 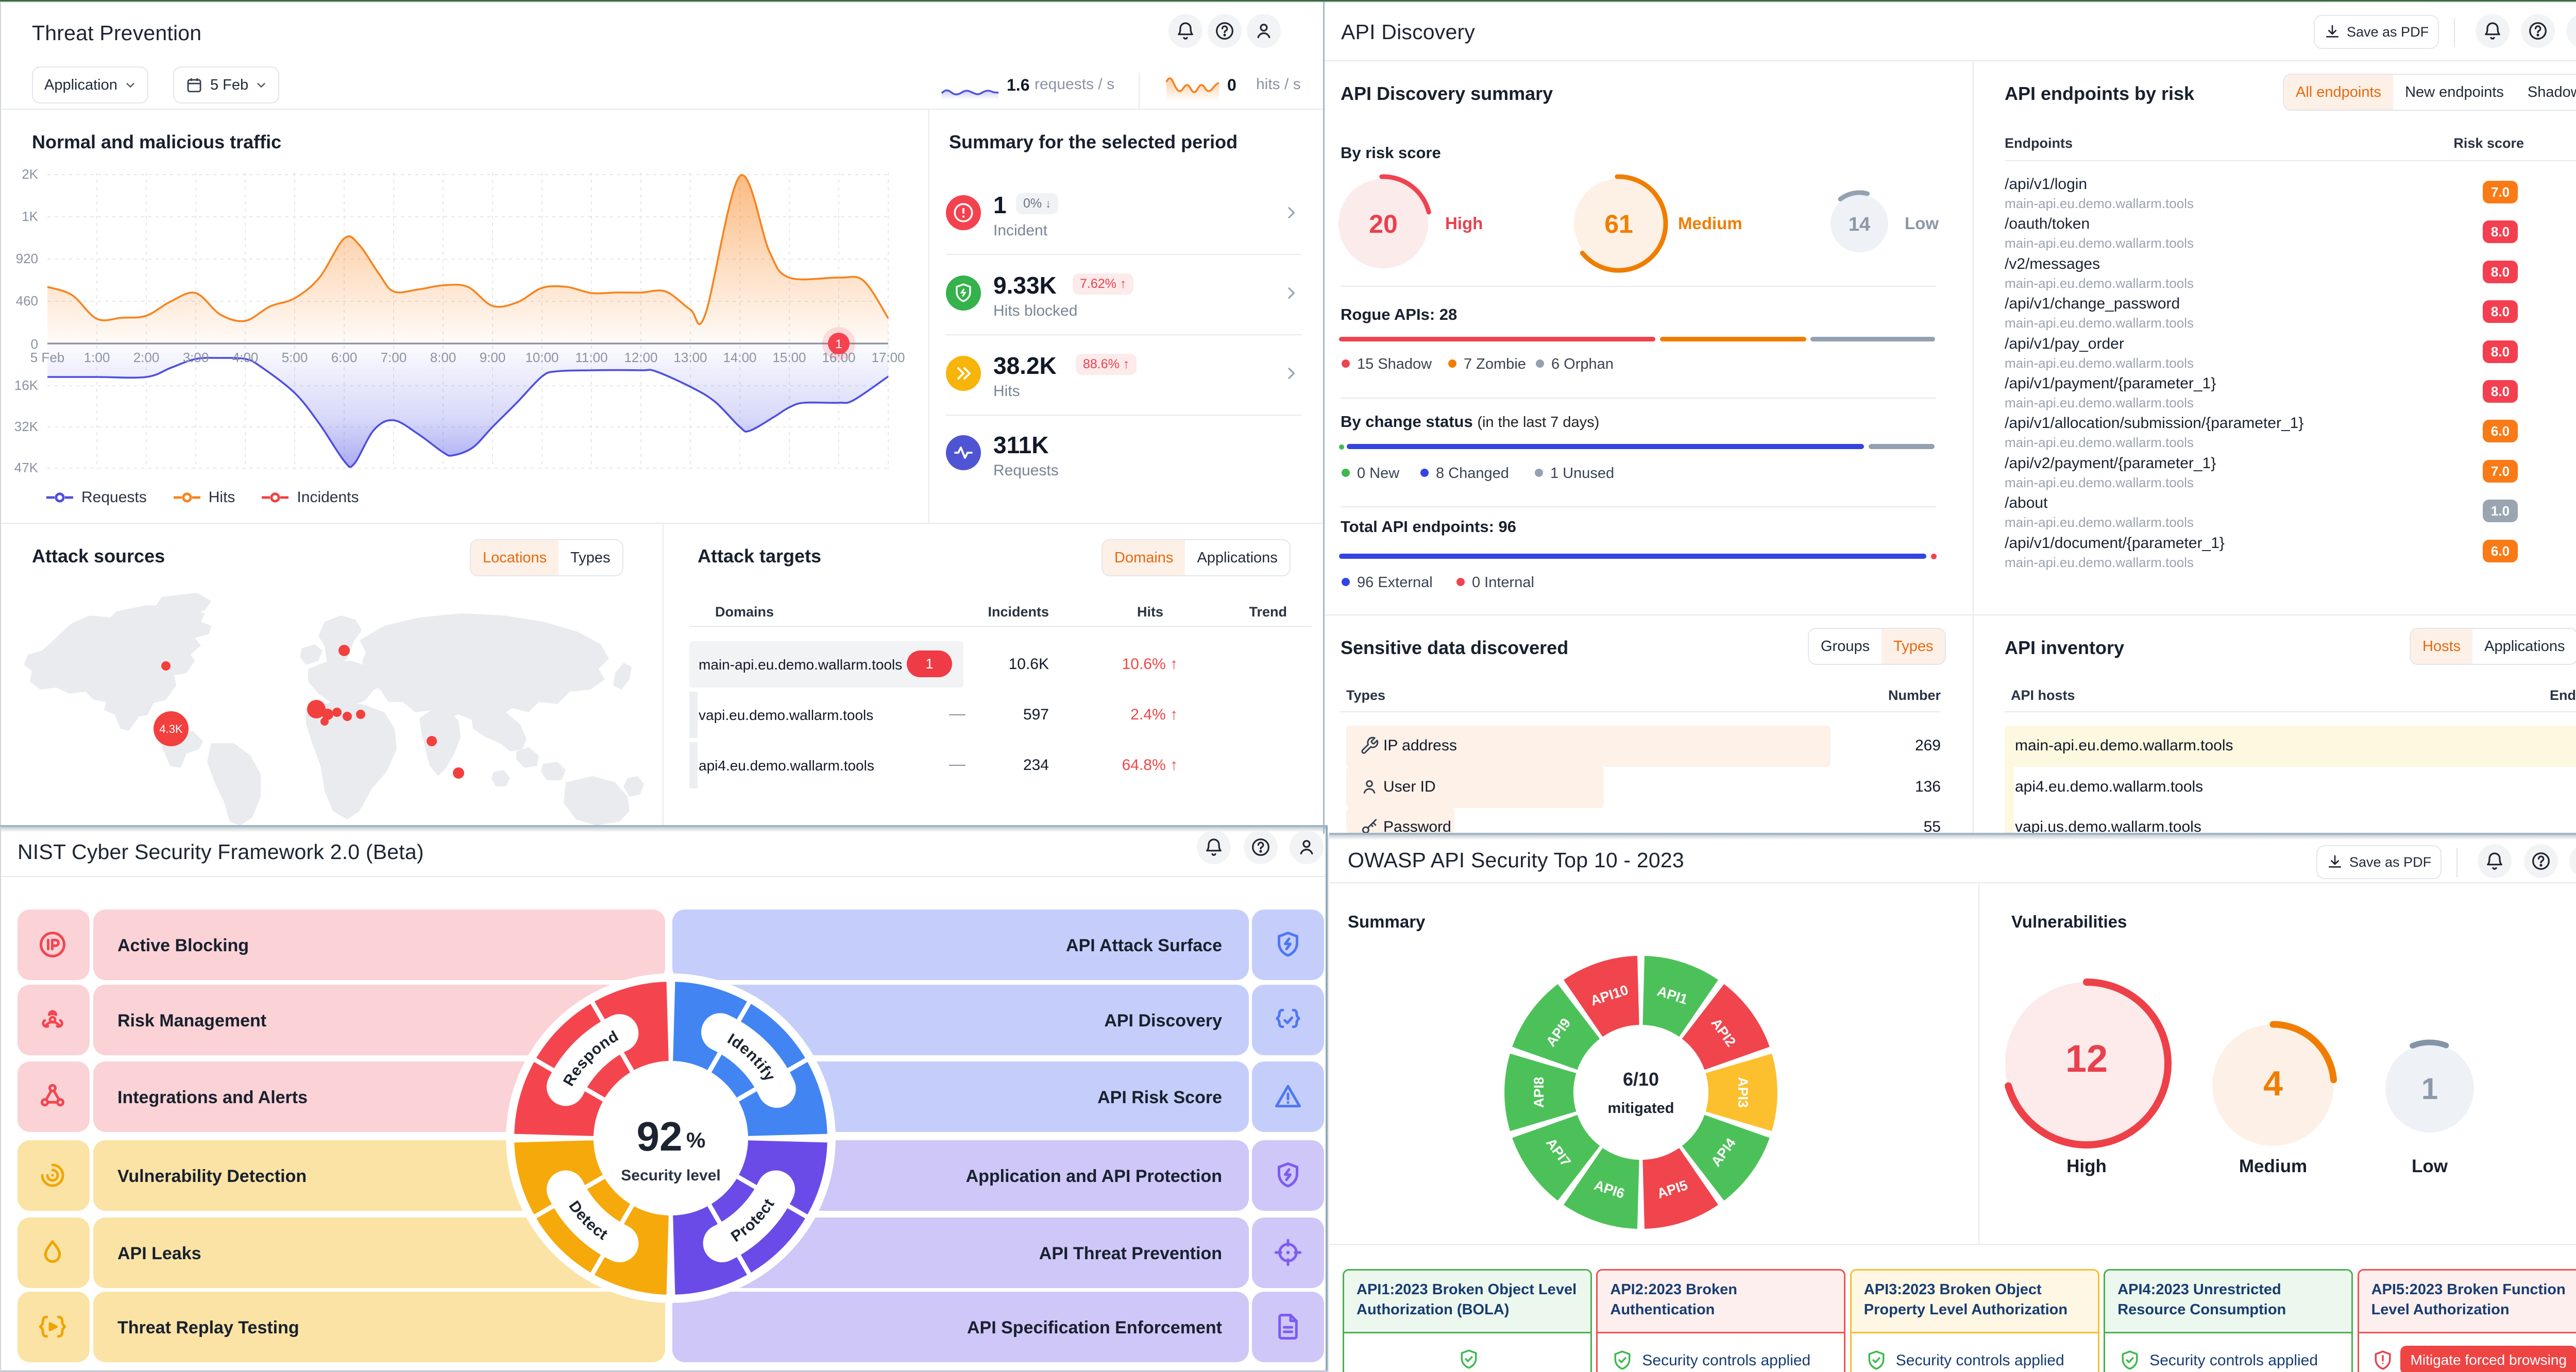 What do you see at coordinates (690, 357) in the screenshot?
I see `svg-text: 13:00` at bounding box center [690, 357].